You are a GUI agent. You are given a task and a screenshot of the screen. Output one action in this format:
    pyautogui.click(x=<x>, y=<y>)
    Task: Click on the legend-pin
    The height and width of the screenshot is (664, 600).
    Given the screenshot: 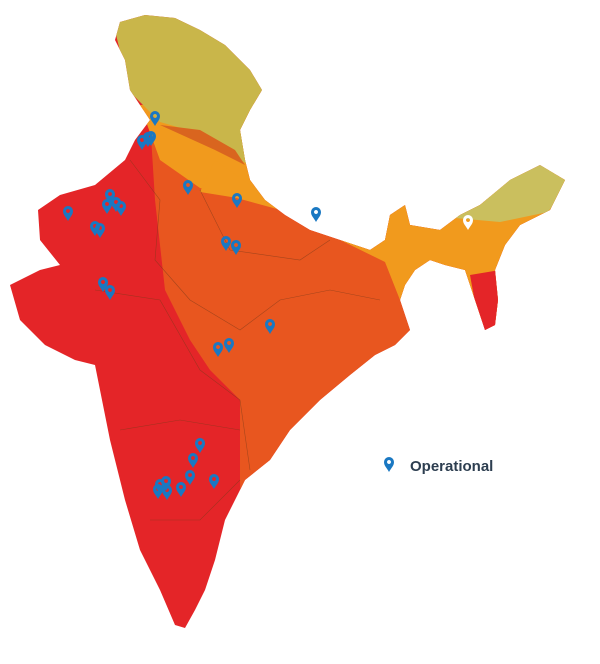 What is the action you would take?
    pyautogui.click(x=389, y=464)
    